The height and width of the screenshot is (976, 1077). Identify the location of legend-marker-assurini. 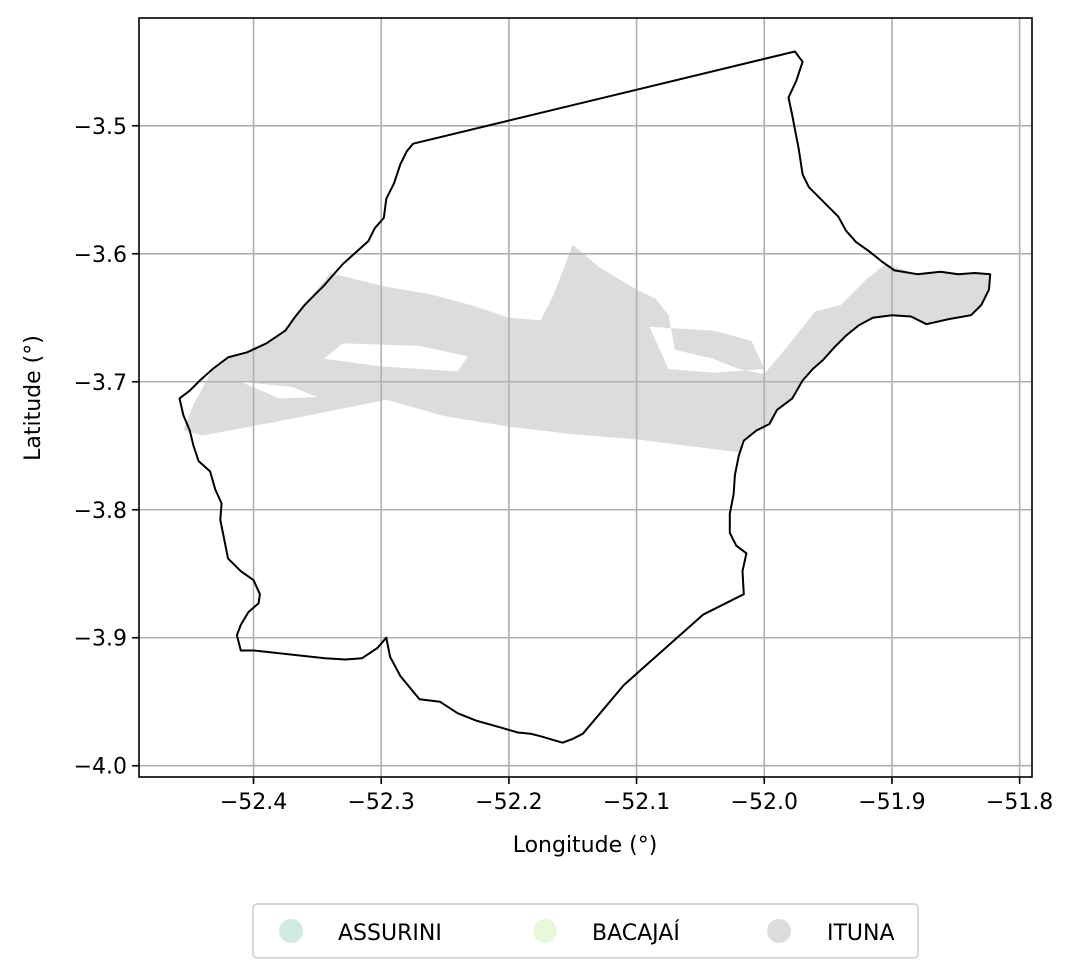
(291, 931).